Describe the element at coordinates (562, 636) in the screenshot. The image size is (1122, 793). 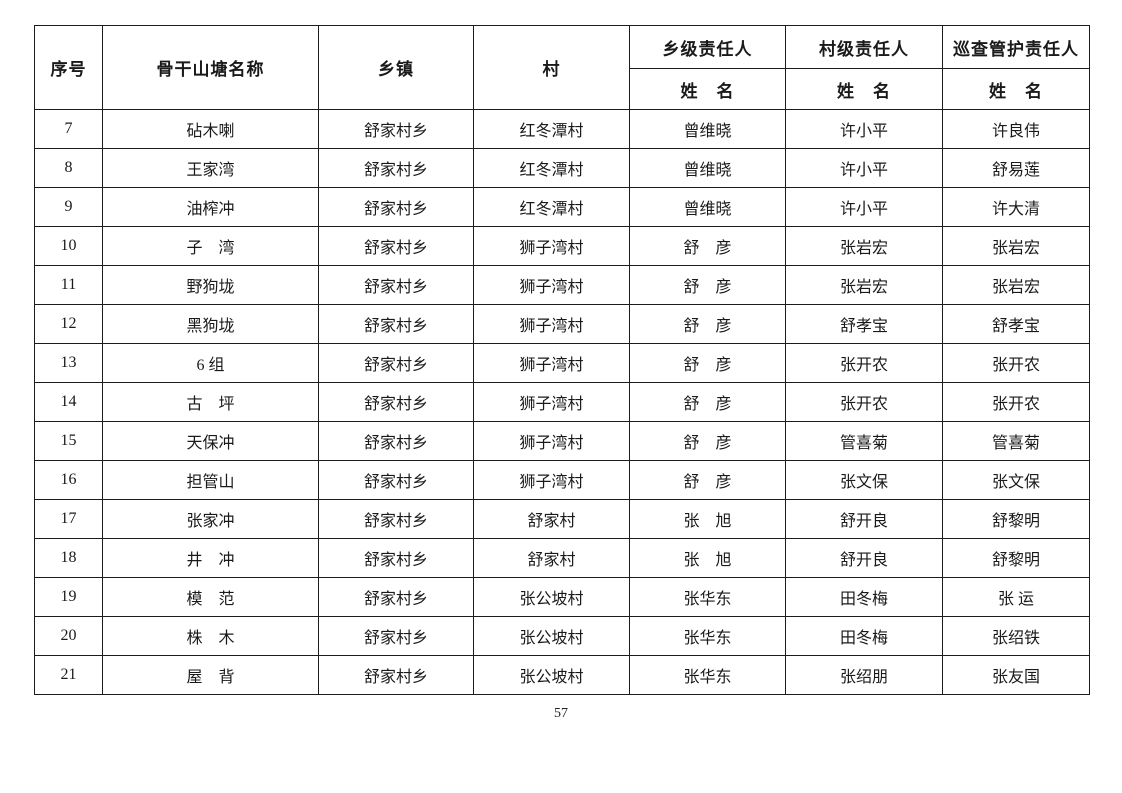
I see `table-row: 20 株 木 舒家村乡 张公坡村 张华东 田冬梅 张绍铁` at that location.